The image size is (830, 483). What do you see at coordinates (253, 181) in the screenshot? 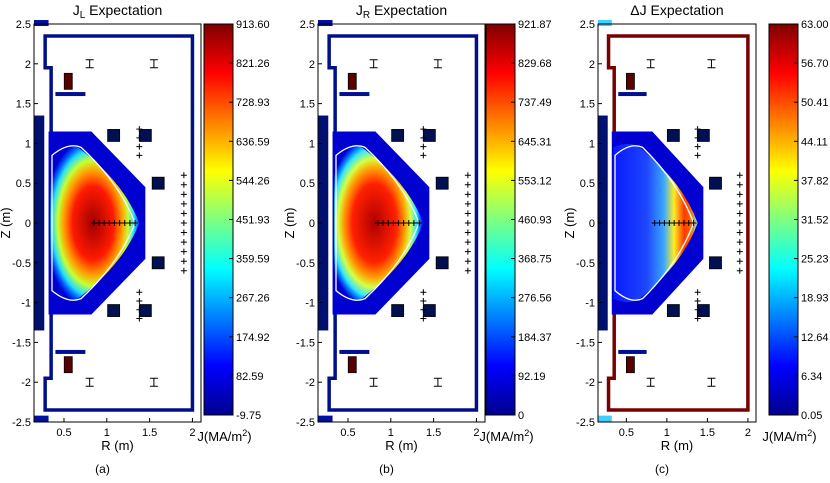
I see `colorbar-tick-label: 544.26` at bounding box center [253, 181].